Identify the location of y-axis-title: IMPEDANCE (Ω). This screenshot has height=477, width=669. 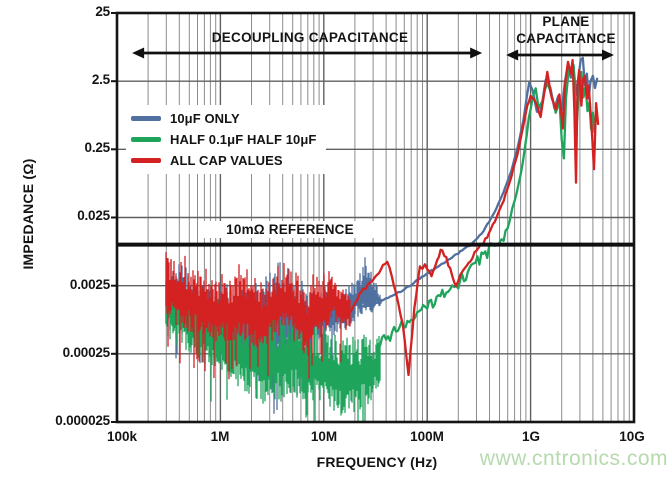
(28, 214).